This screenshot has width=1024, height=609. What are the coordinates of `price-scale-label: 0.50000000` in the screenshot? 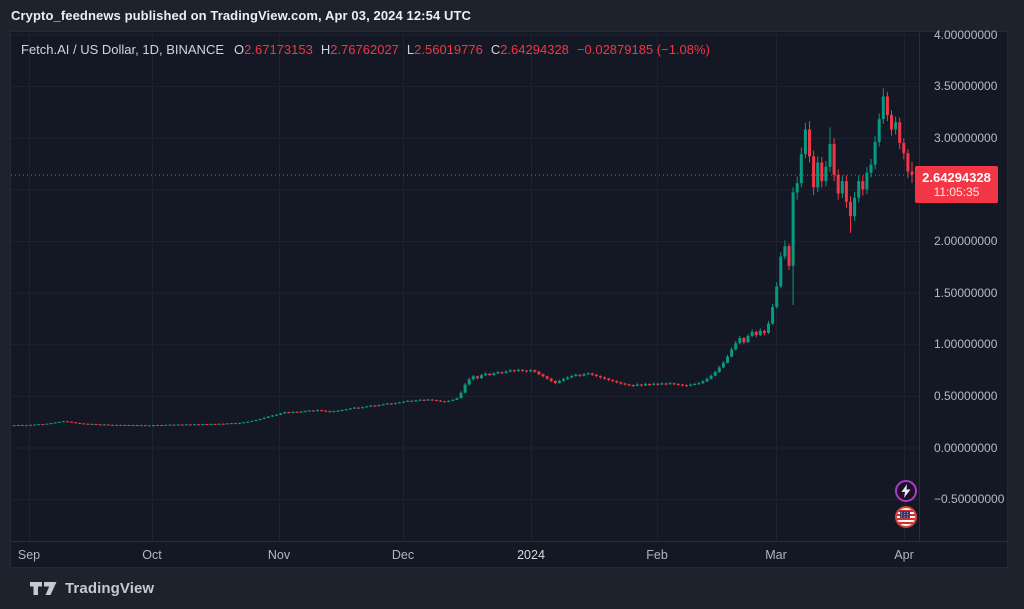 It's located at (966, 395).